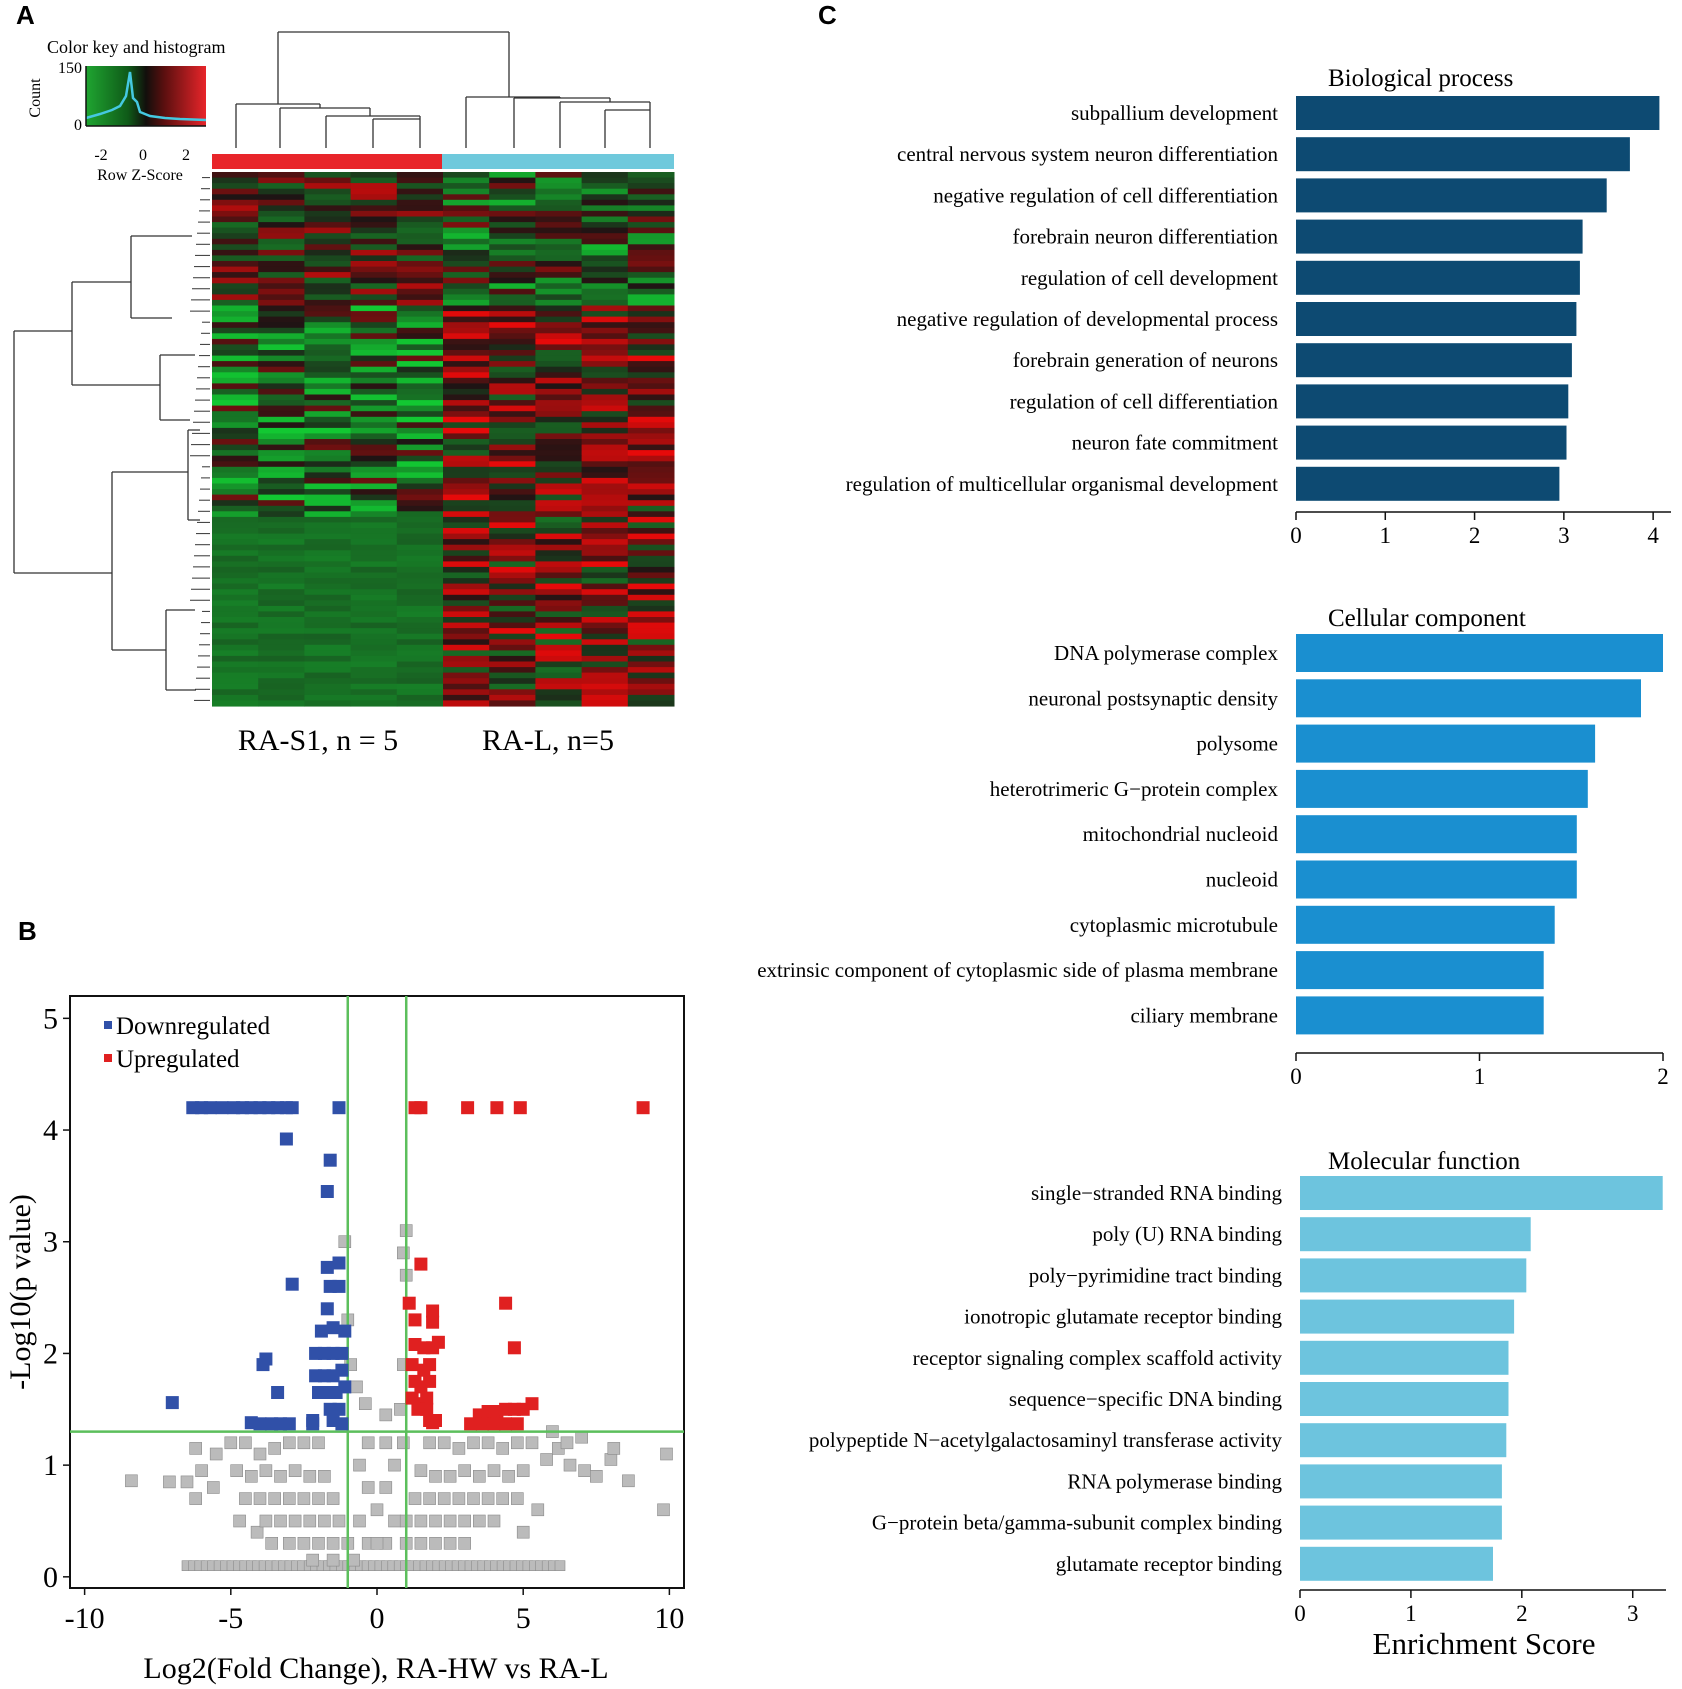 This screenshot has width=1682, height=1689. What do you see at coordinates (1175, 443) in the screenshot?
I see `bp-category-label: neuron fate commitment` at bounding box center [1175, 443].